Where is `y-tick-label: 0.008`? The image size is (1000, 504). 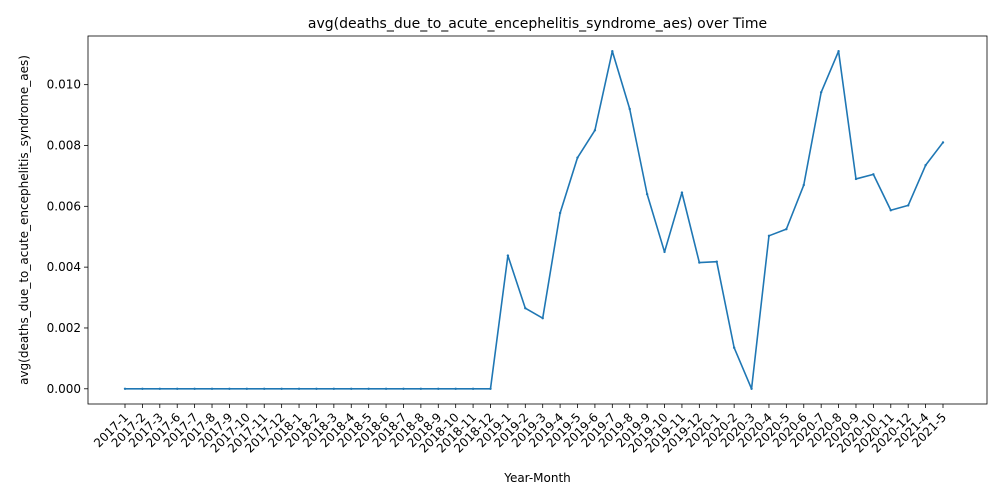
y-tick-label: 0.008 is located at coordinates (64, 145).